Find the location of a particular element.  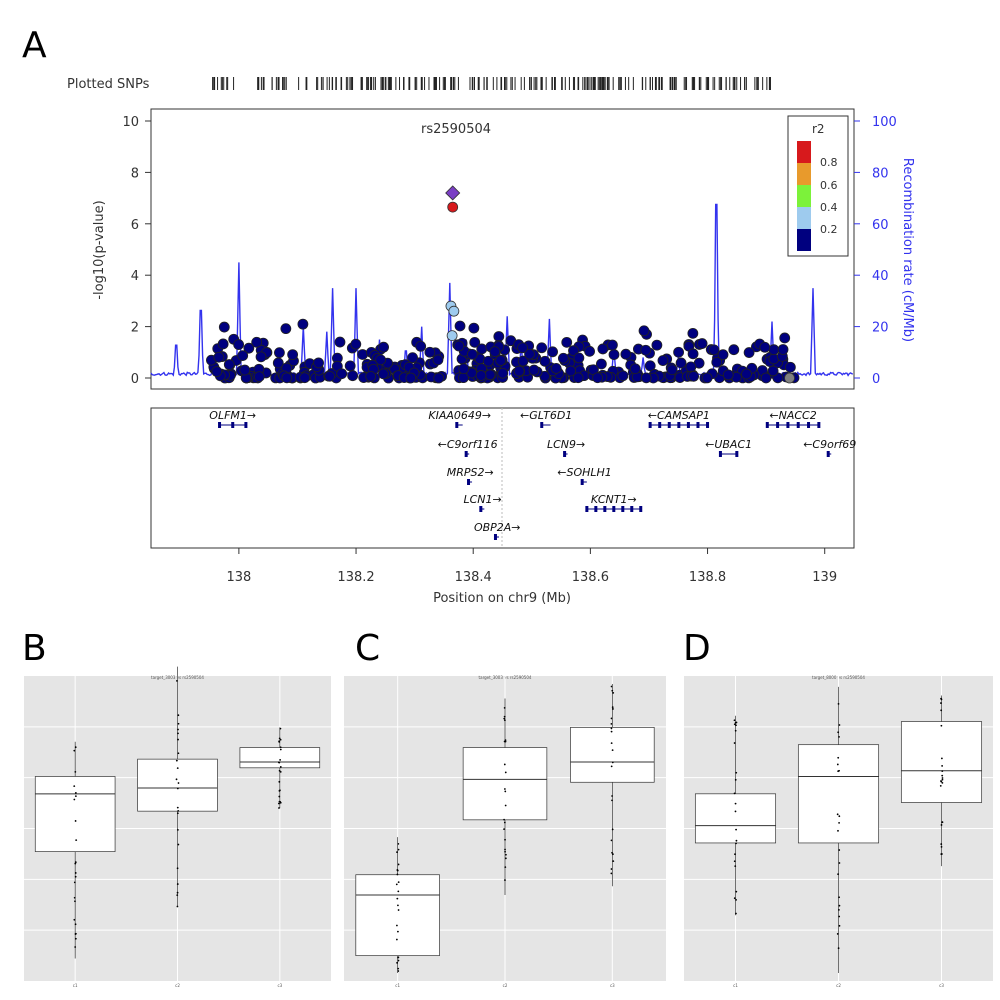

highlight-snp-point is located at coordinates (454, 311).